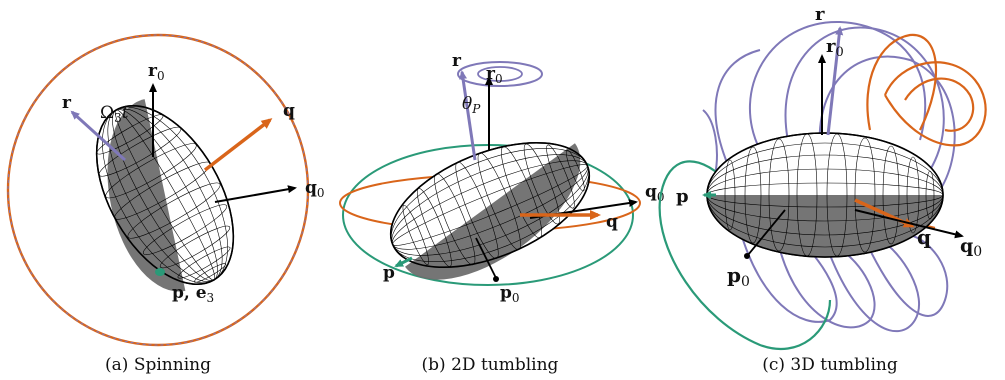  Describe the element at coordinates (114, 114) in the screenshot. I see `label-omega: Ω3t` at that location.